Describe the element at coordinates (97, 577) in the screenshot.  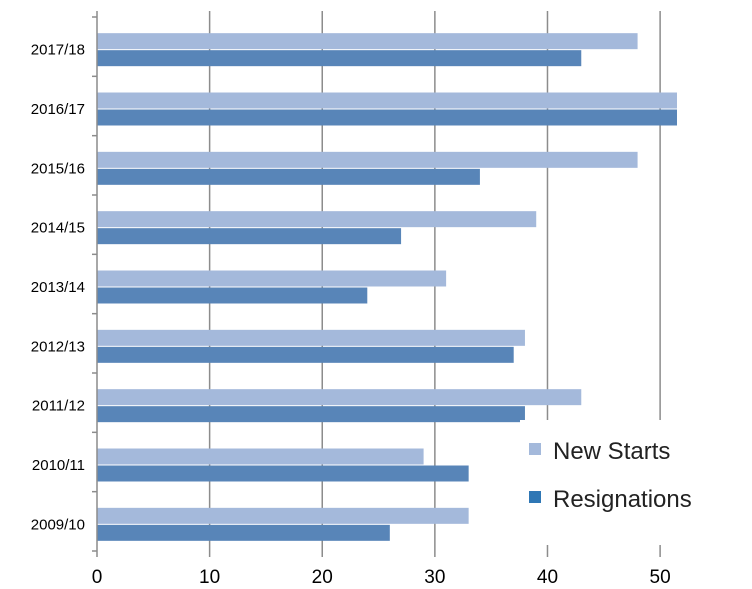
I see `x-tick-label: 0` at that location.